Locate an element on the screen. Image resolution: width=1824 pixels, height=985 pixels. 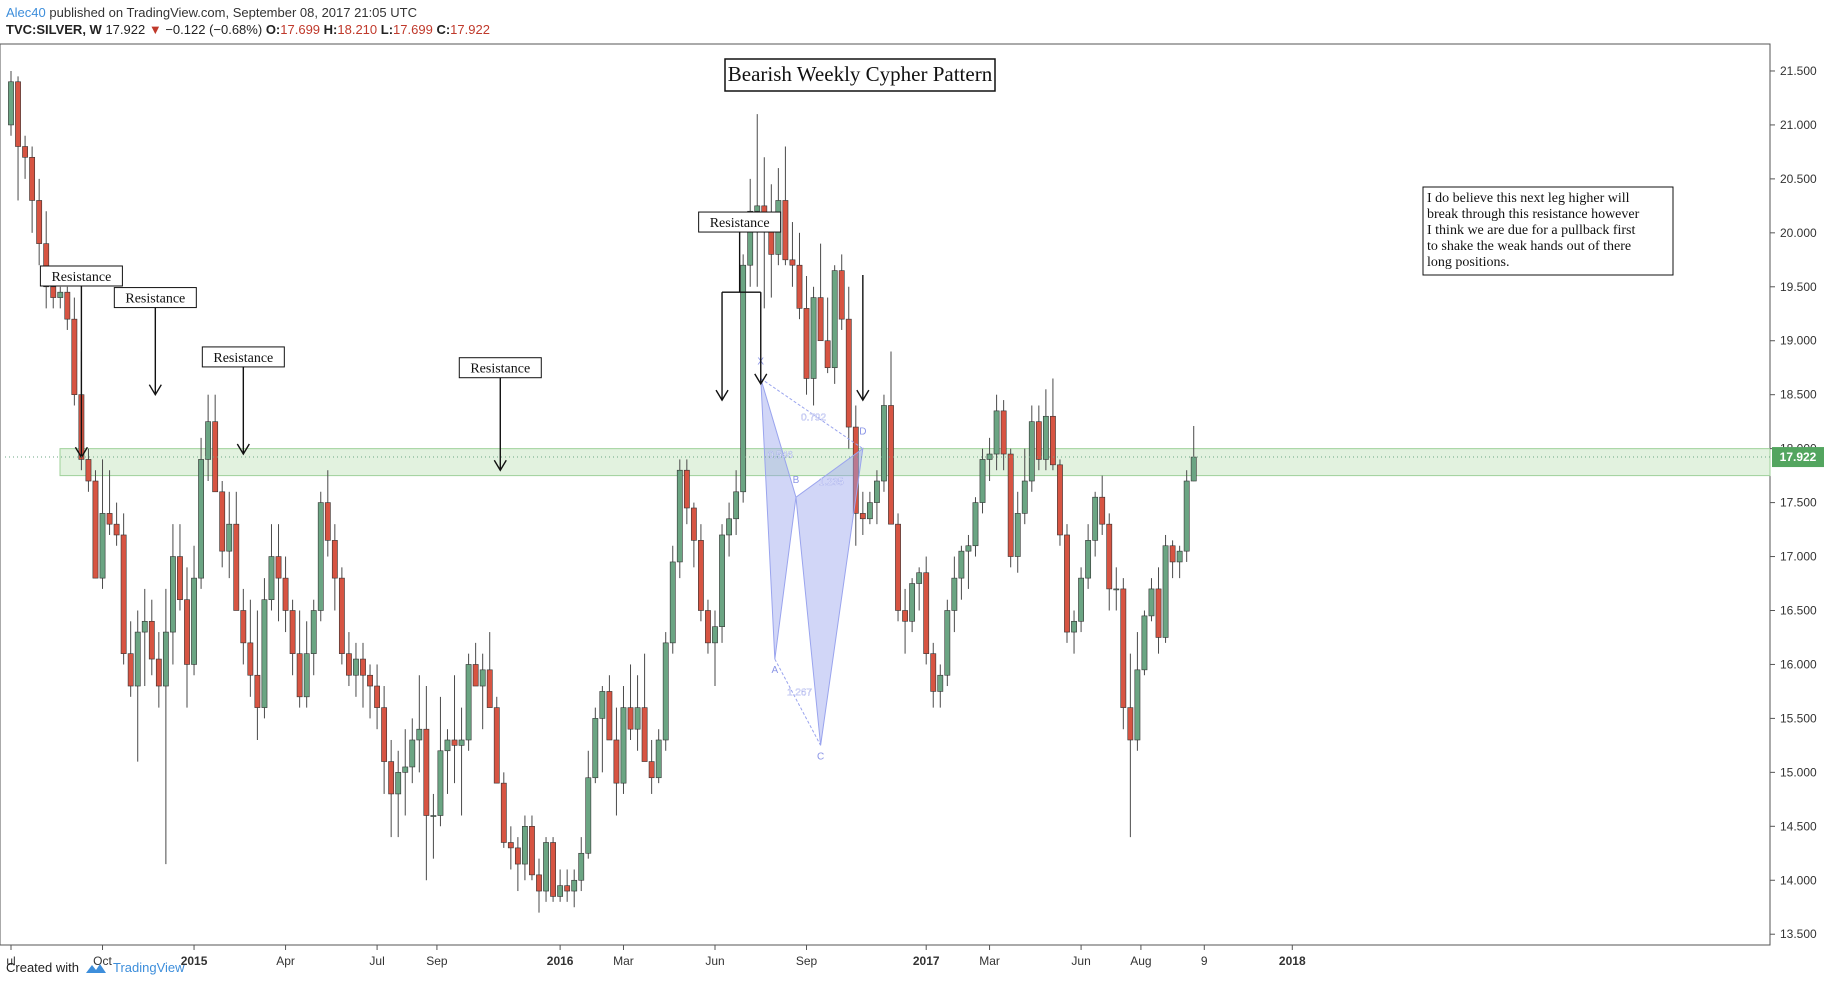
x-tick-label: Jul is located at coordinates (376, 961).